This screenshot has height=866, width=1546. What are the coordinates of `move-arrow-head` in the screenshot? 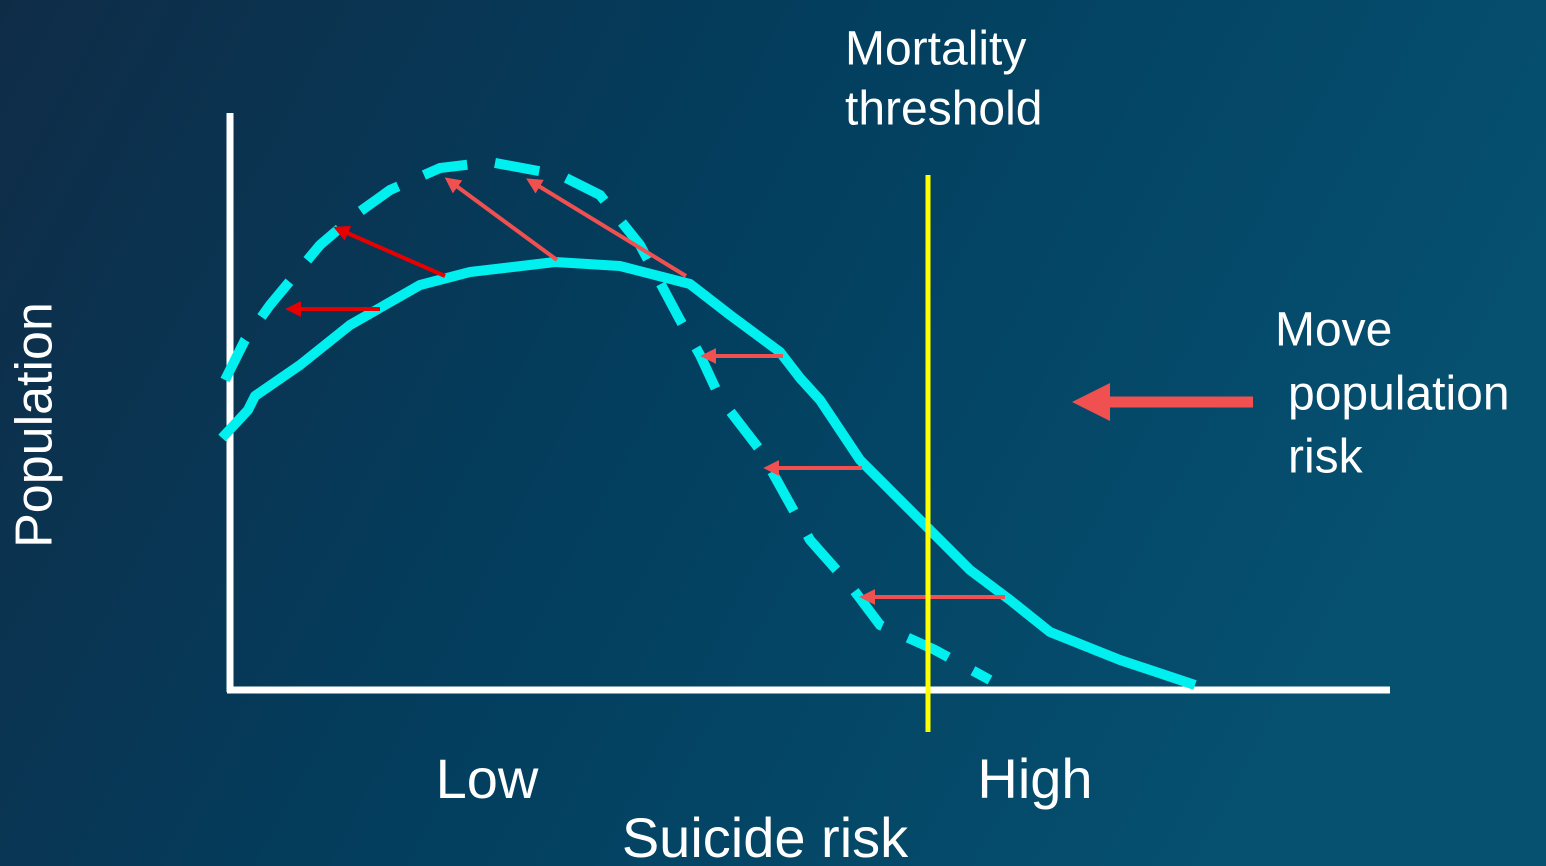 It's located at (1091, 402).